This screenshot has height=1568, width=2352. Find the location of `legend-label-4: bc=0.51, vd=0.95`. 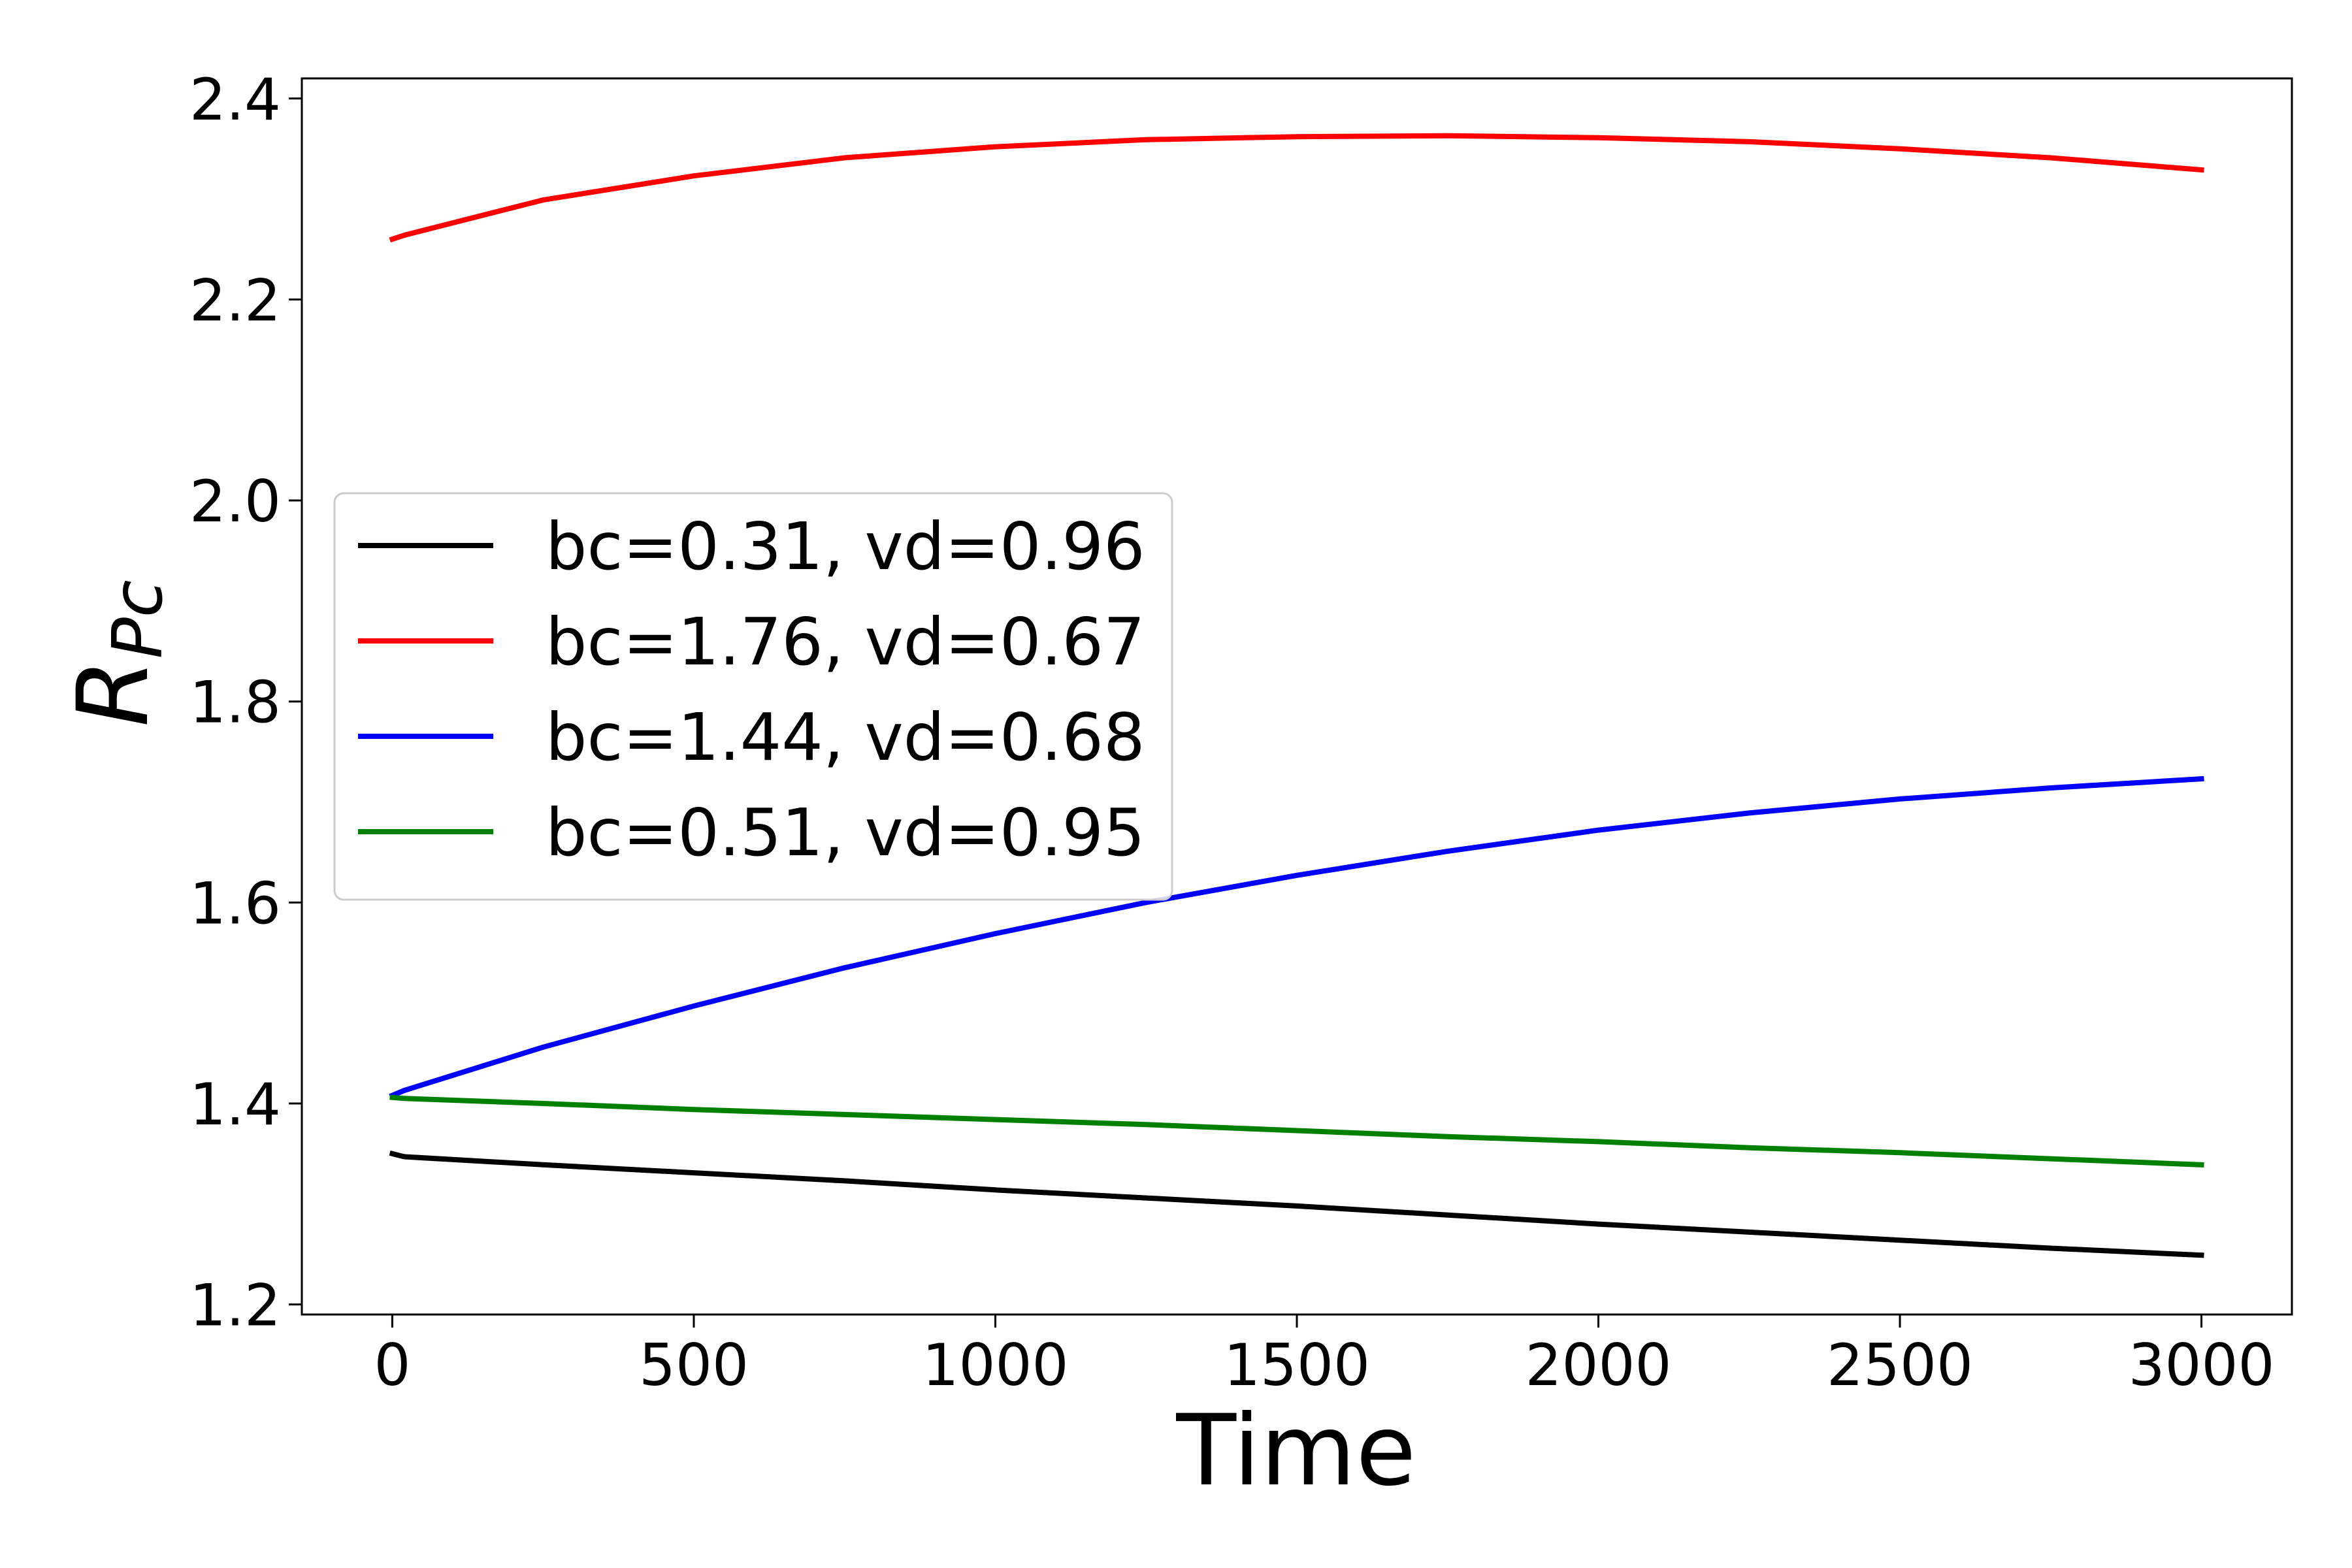

legend-label-4: bc=0.51, vd=0.95 is located at coordinates (845, 832).